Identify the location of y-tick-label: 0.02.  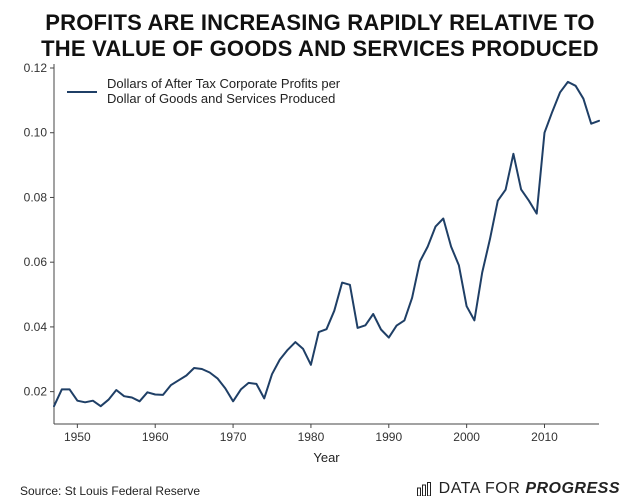
(36, 392).